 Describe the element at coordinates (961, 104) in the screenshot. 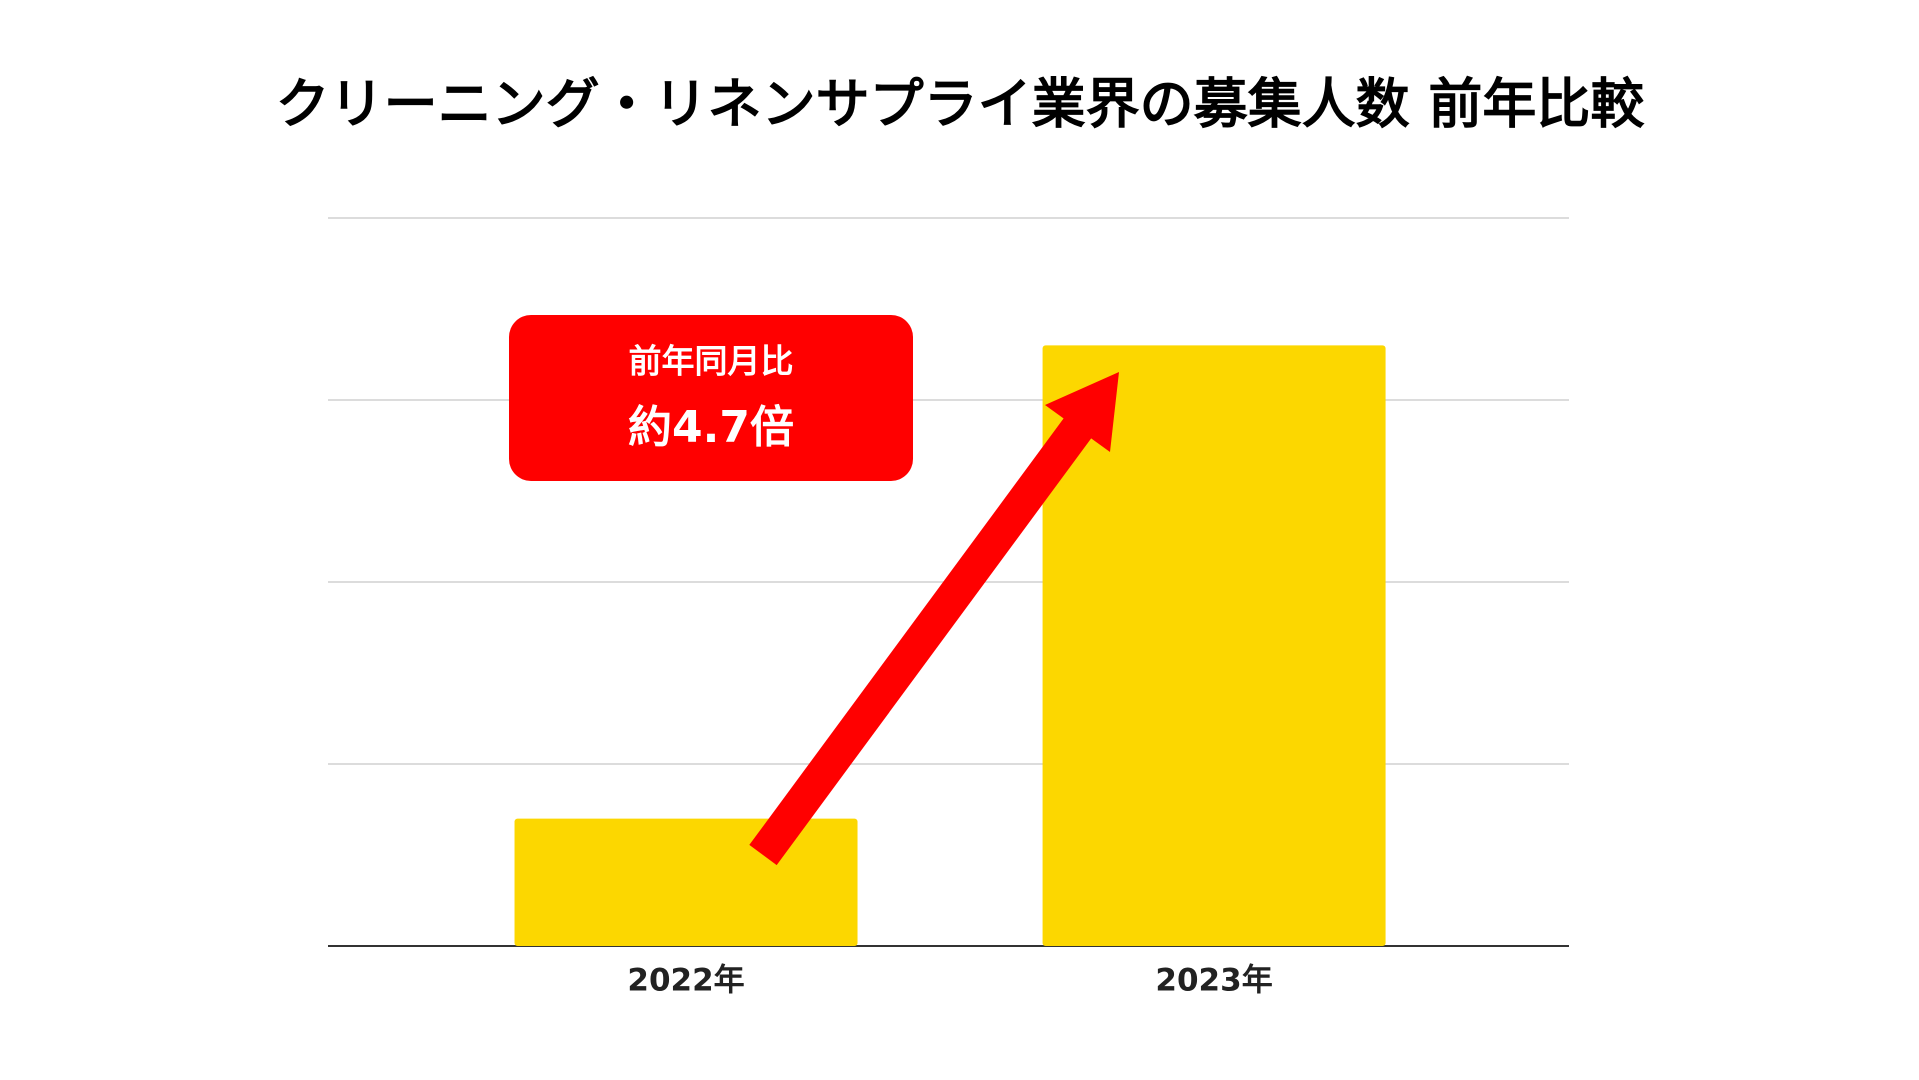

I see `chart-title: クリーニング・リネンサプライ業界の募集人数 前年比較` at that location.